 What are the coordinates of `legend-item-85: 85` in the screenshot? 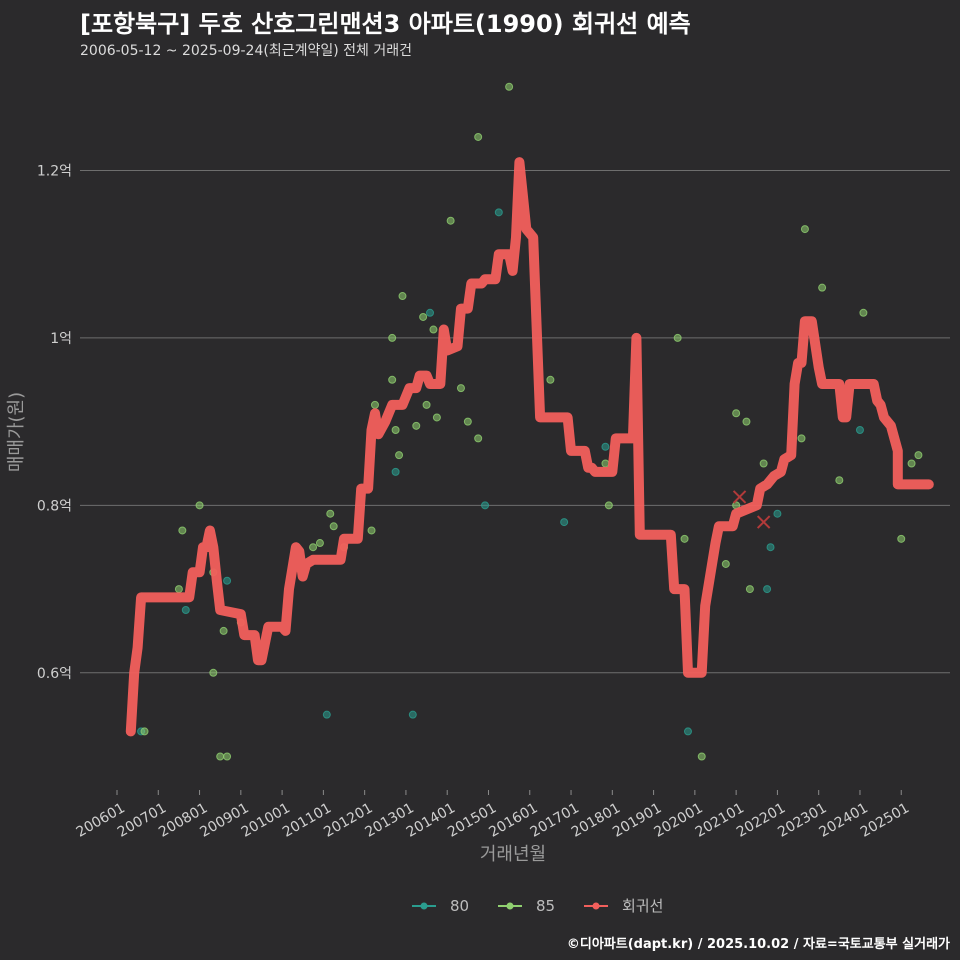 It's located at (526, 906).